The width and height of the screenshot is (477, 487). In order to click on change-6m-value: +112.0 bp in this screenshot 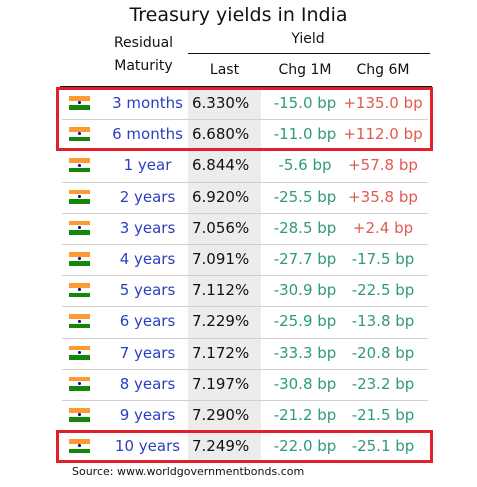, I will do `click(383, 134)`.